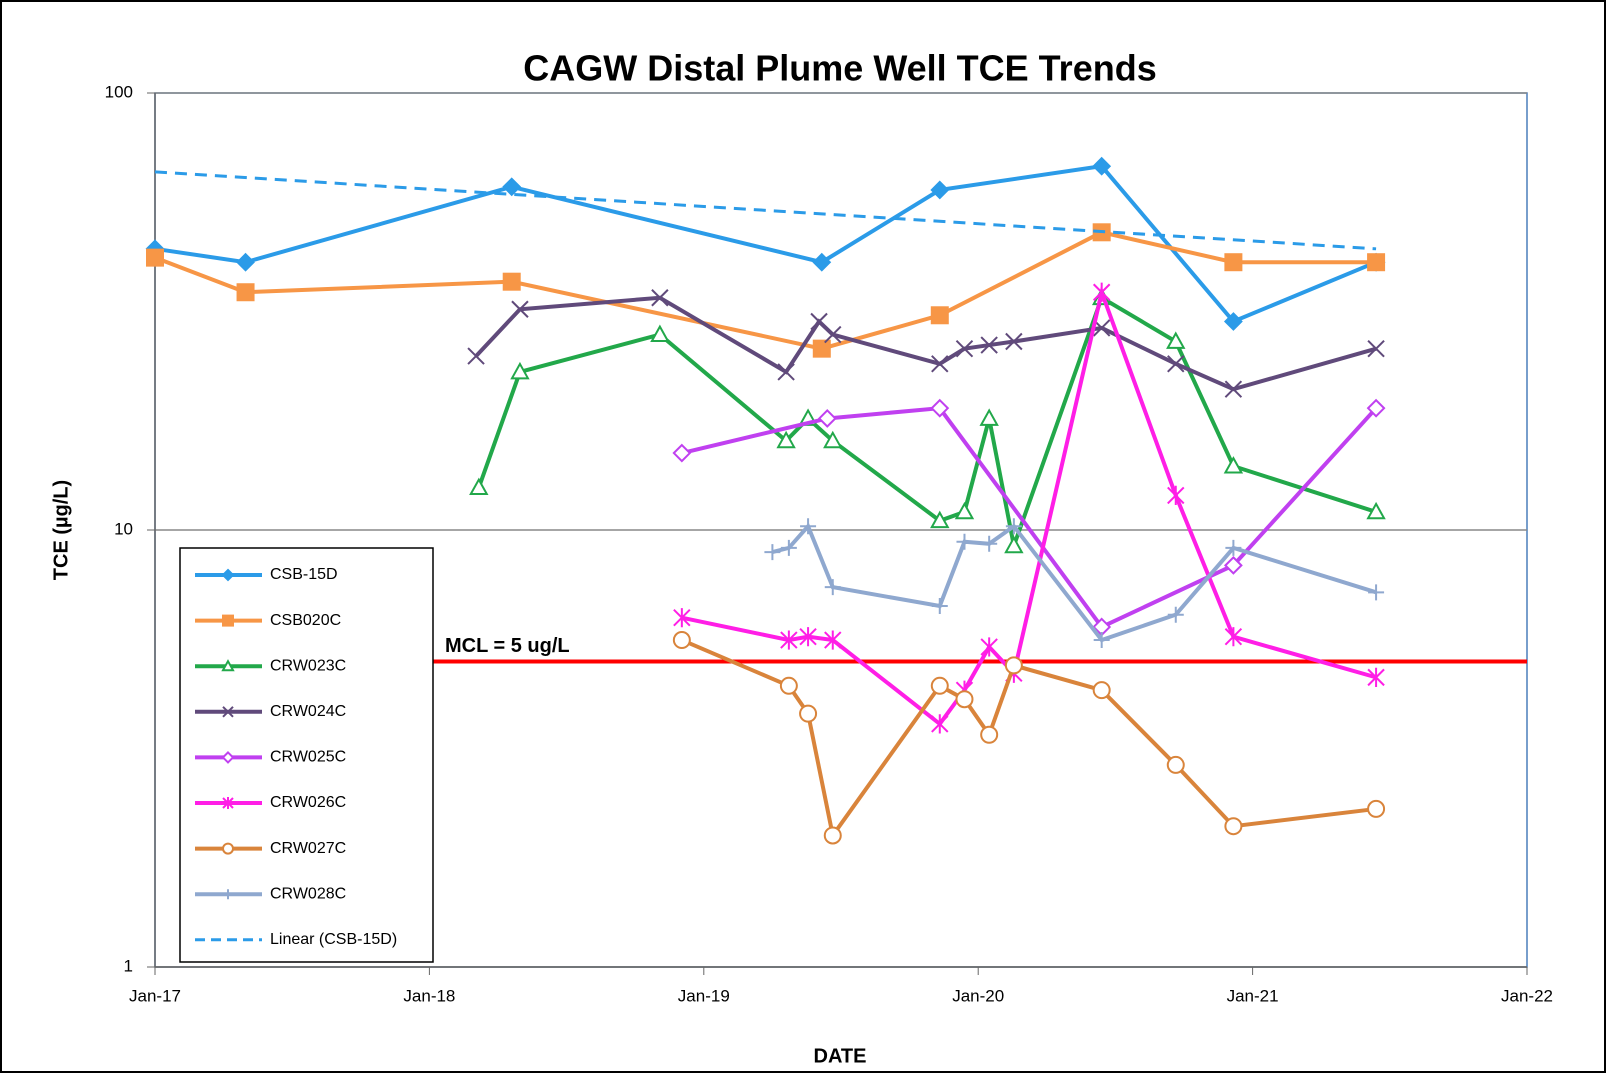 The width and height of the screenshot is (1606, 1073). What do you see at coordinates (123, 528) in the screenshot?
I see `y-tick-label: 10` at bounding box center [123, 528].